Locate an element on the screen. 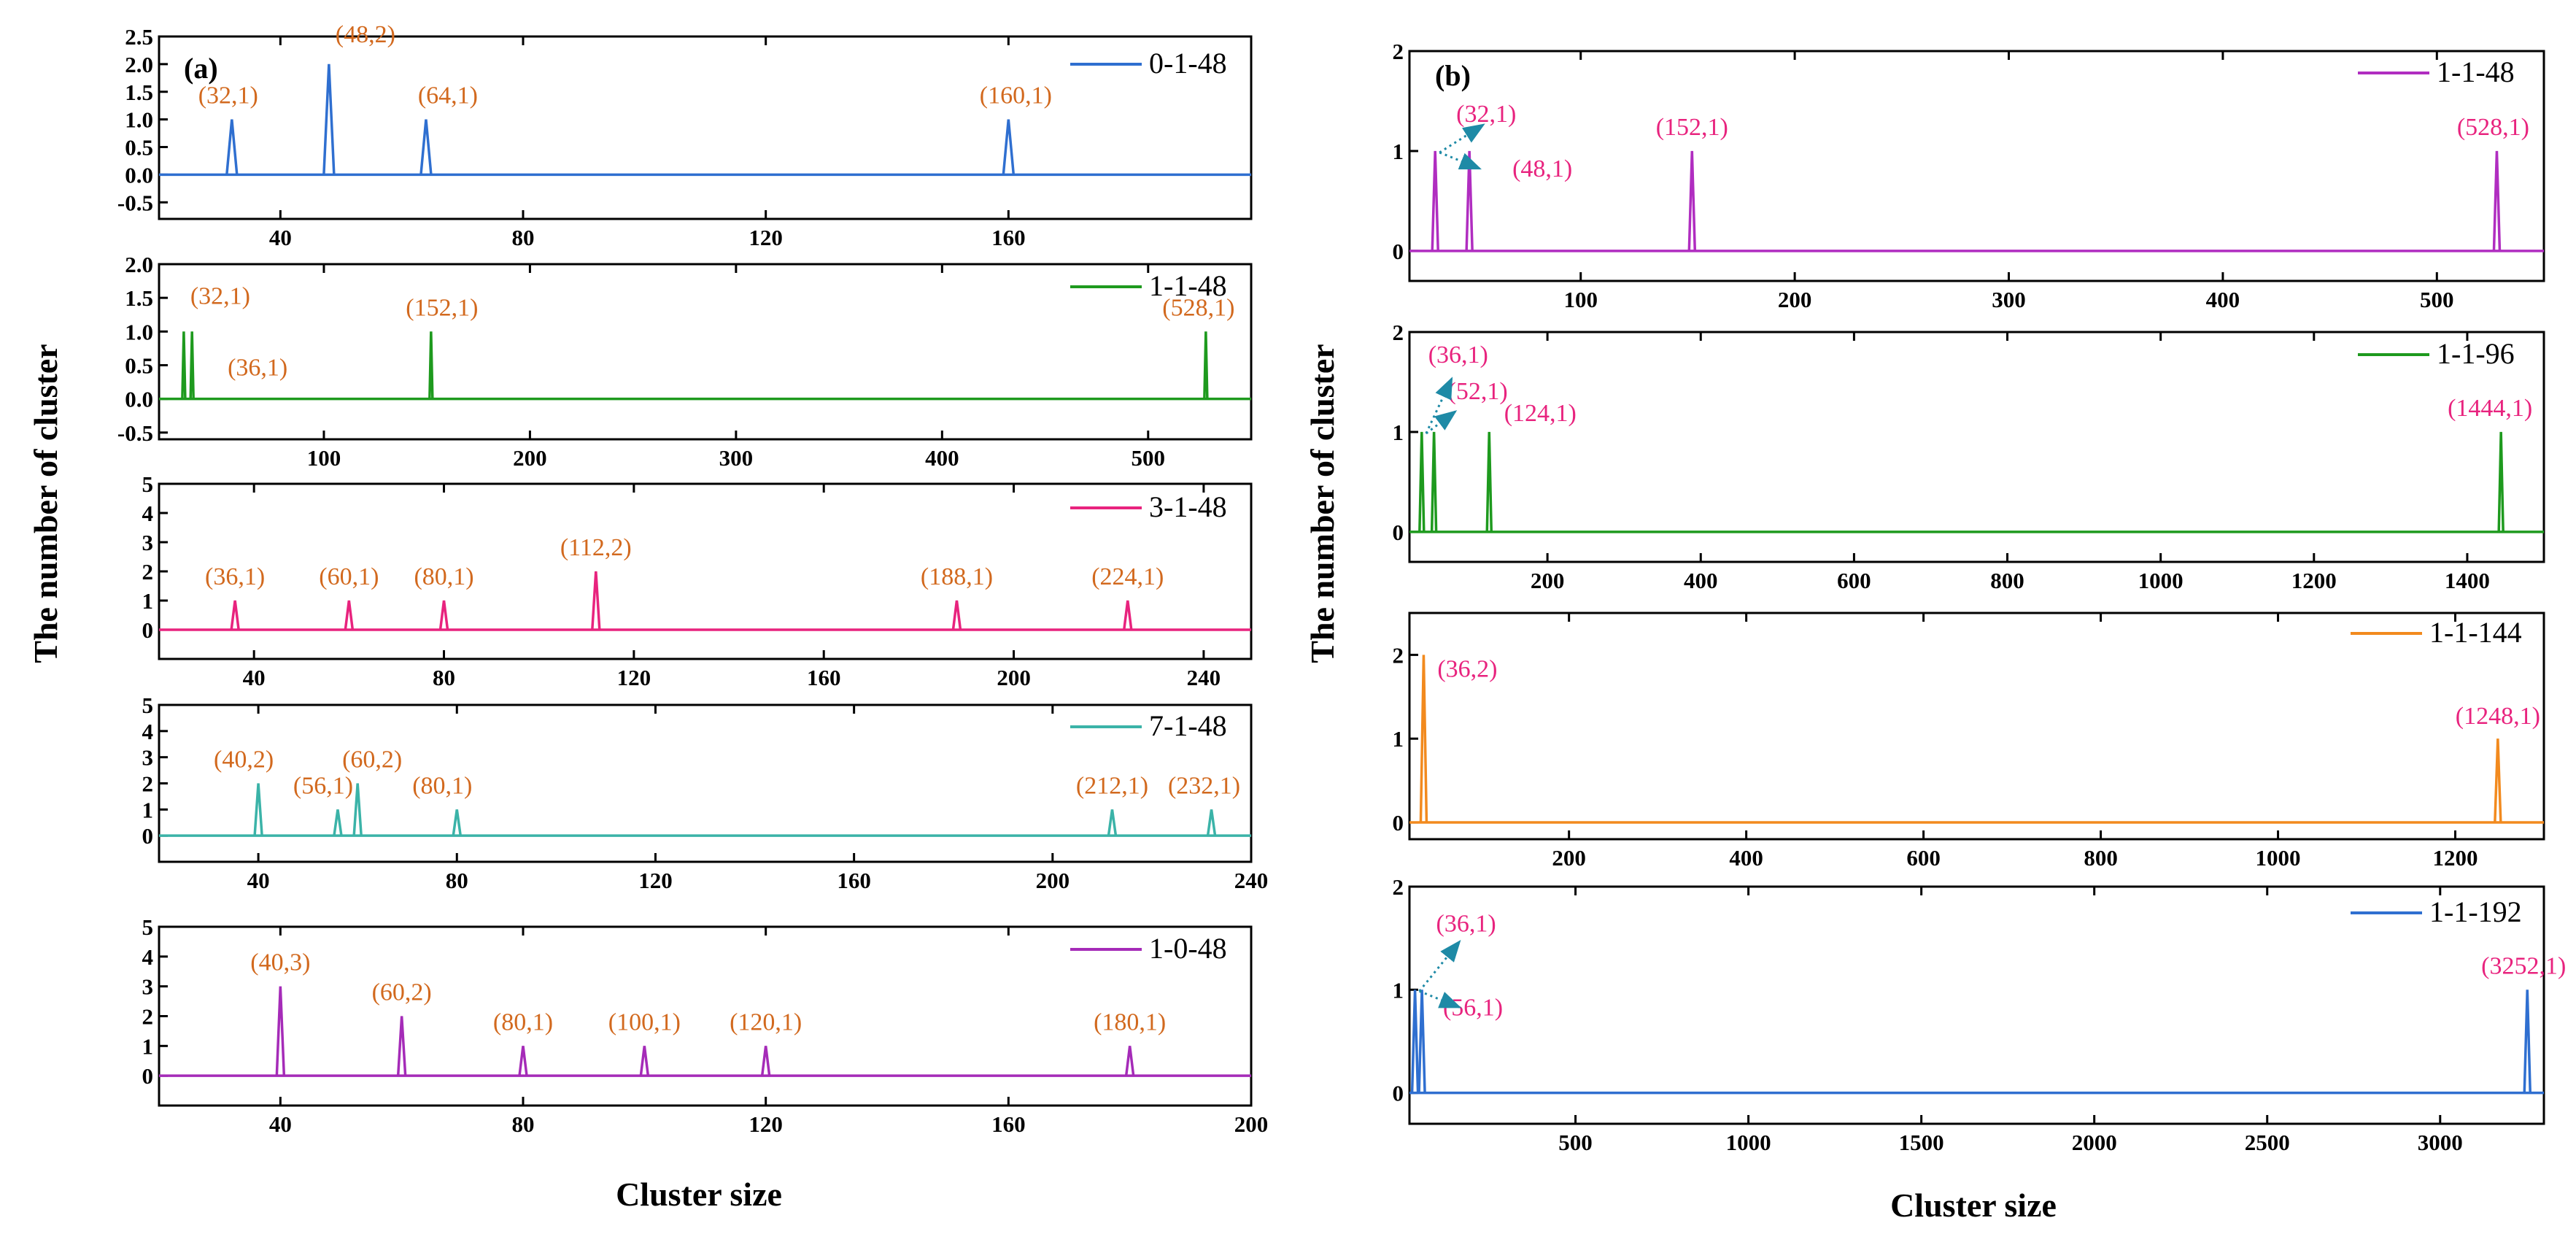 This screenshot has width=2576, height=1242. peak-label: (212,1) is located at coordinates (1112, 786).